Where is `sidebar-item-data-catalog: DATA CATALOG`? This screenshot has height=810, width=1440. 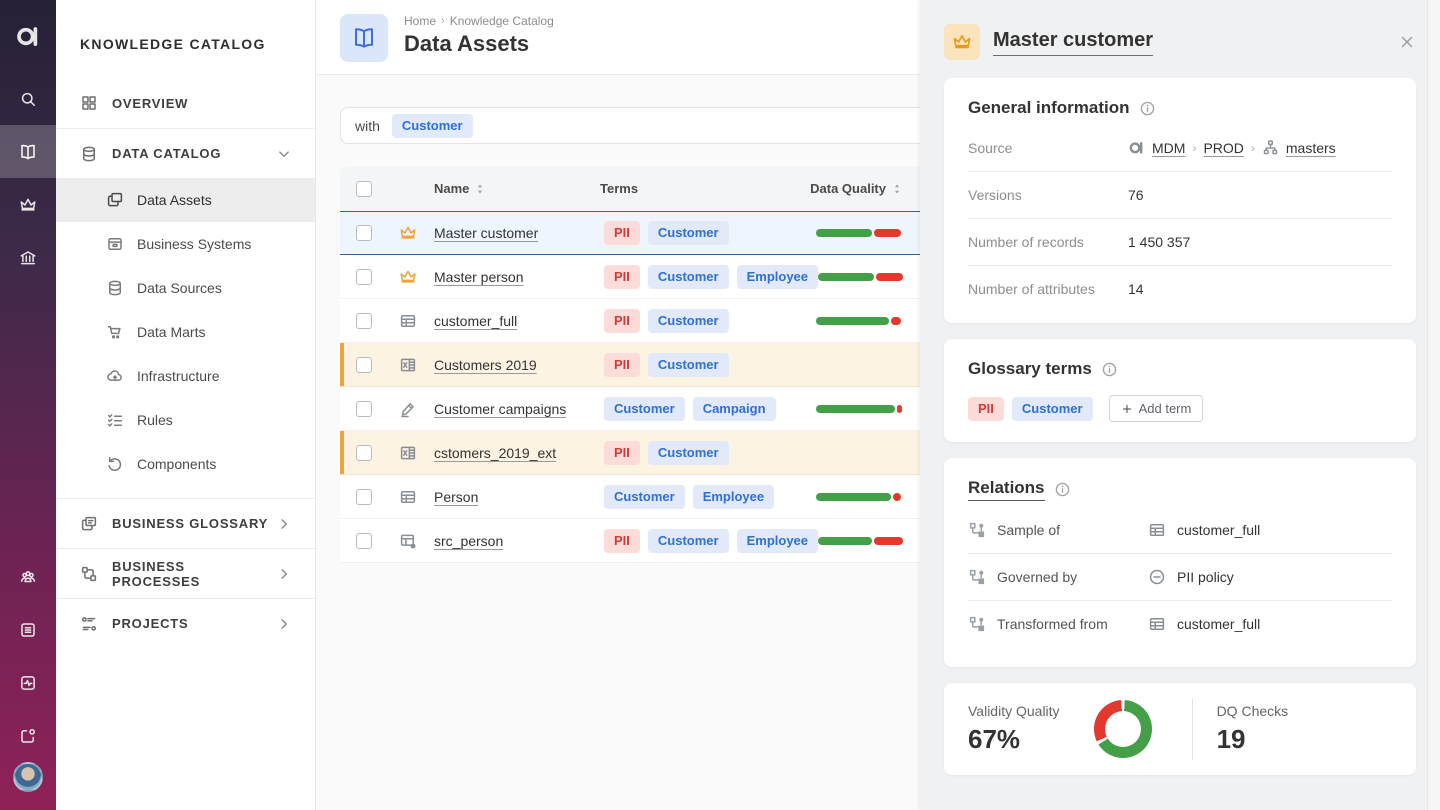 sidebar-item-data-catalog: DATA CATALOG is located at coordinates (185, 153).